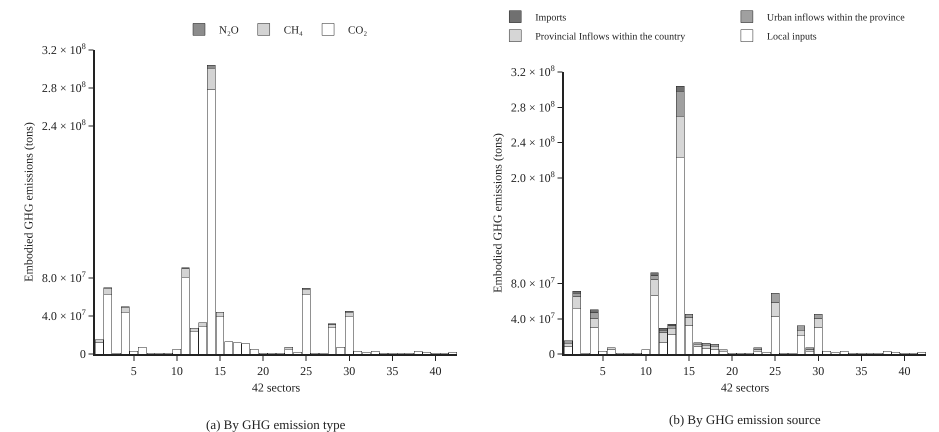  Describe the element at coordinates (229, 30) in the screenshot. I see `legend-label: N₂O` at that location.